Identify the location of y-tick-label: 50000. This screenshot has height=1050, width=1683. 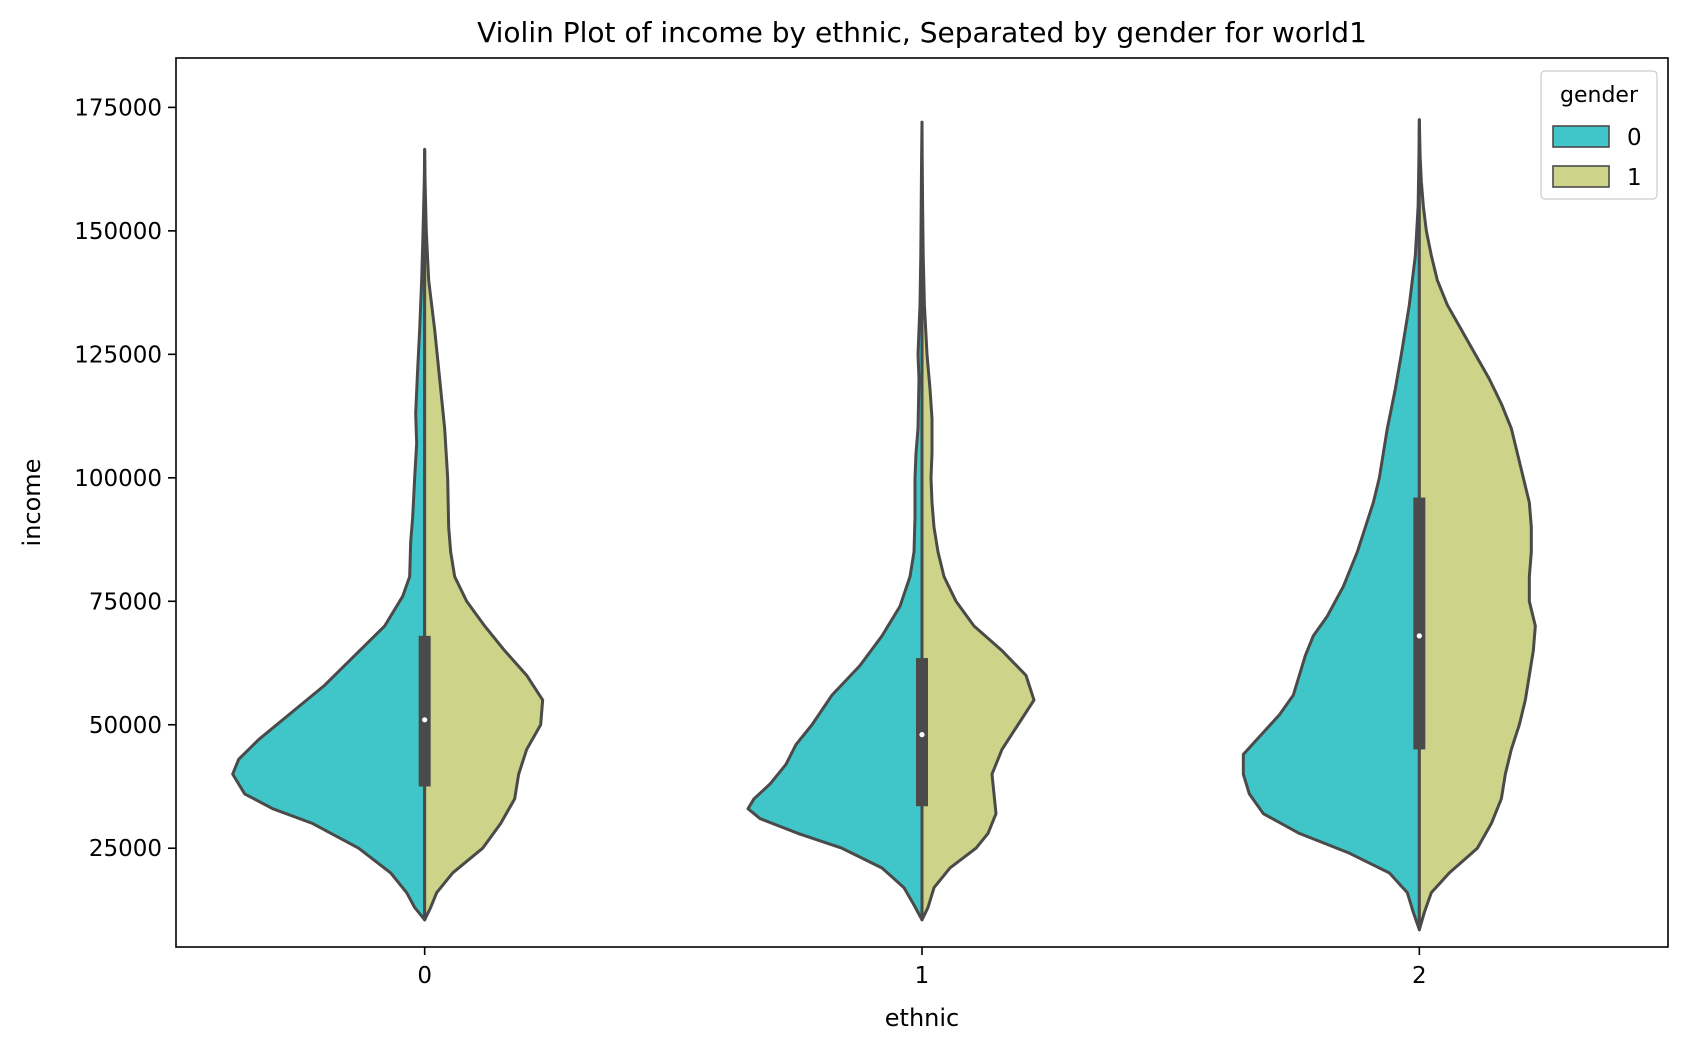
(125, 726).